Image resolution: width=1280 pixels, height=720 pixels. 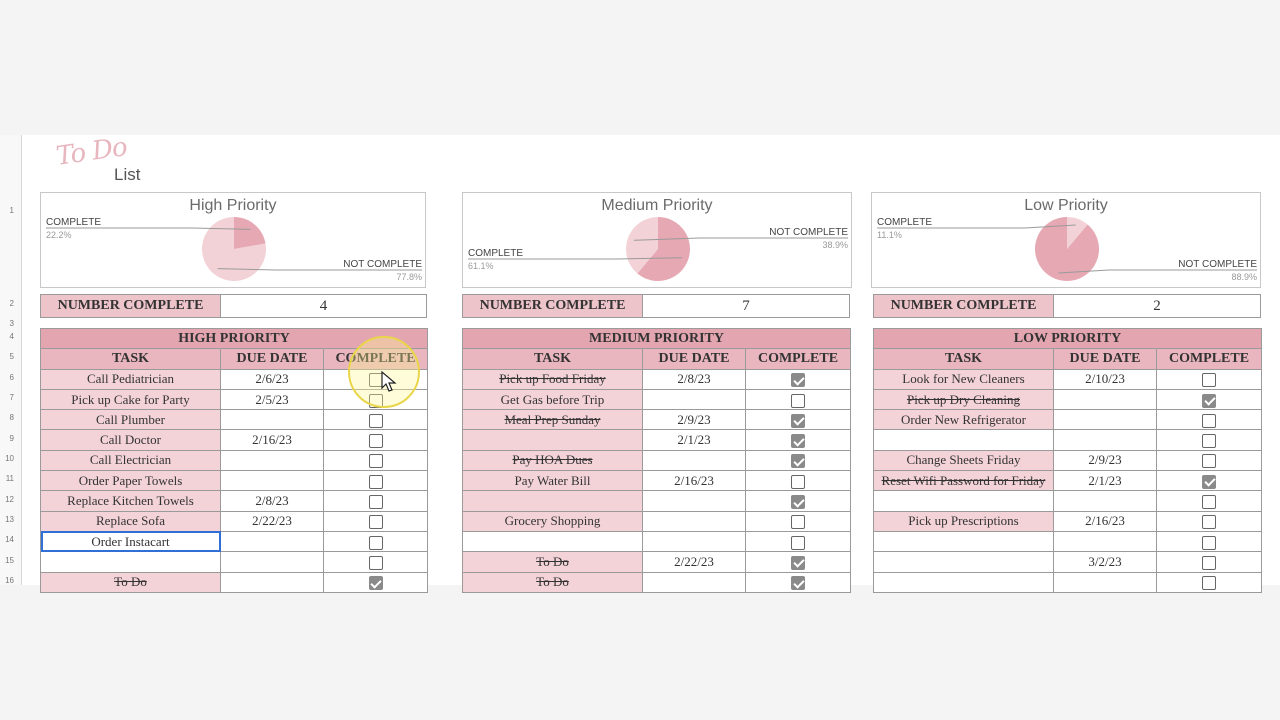 I want to click on due-date-cell: 2/10/23, so click(x=1105, y=379).